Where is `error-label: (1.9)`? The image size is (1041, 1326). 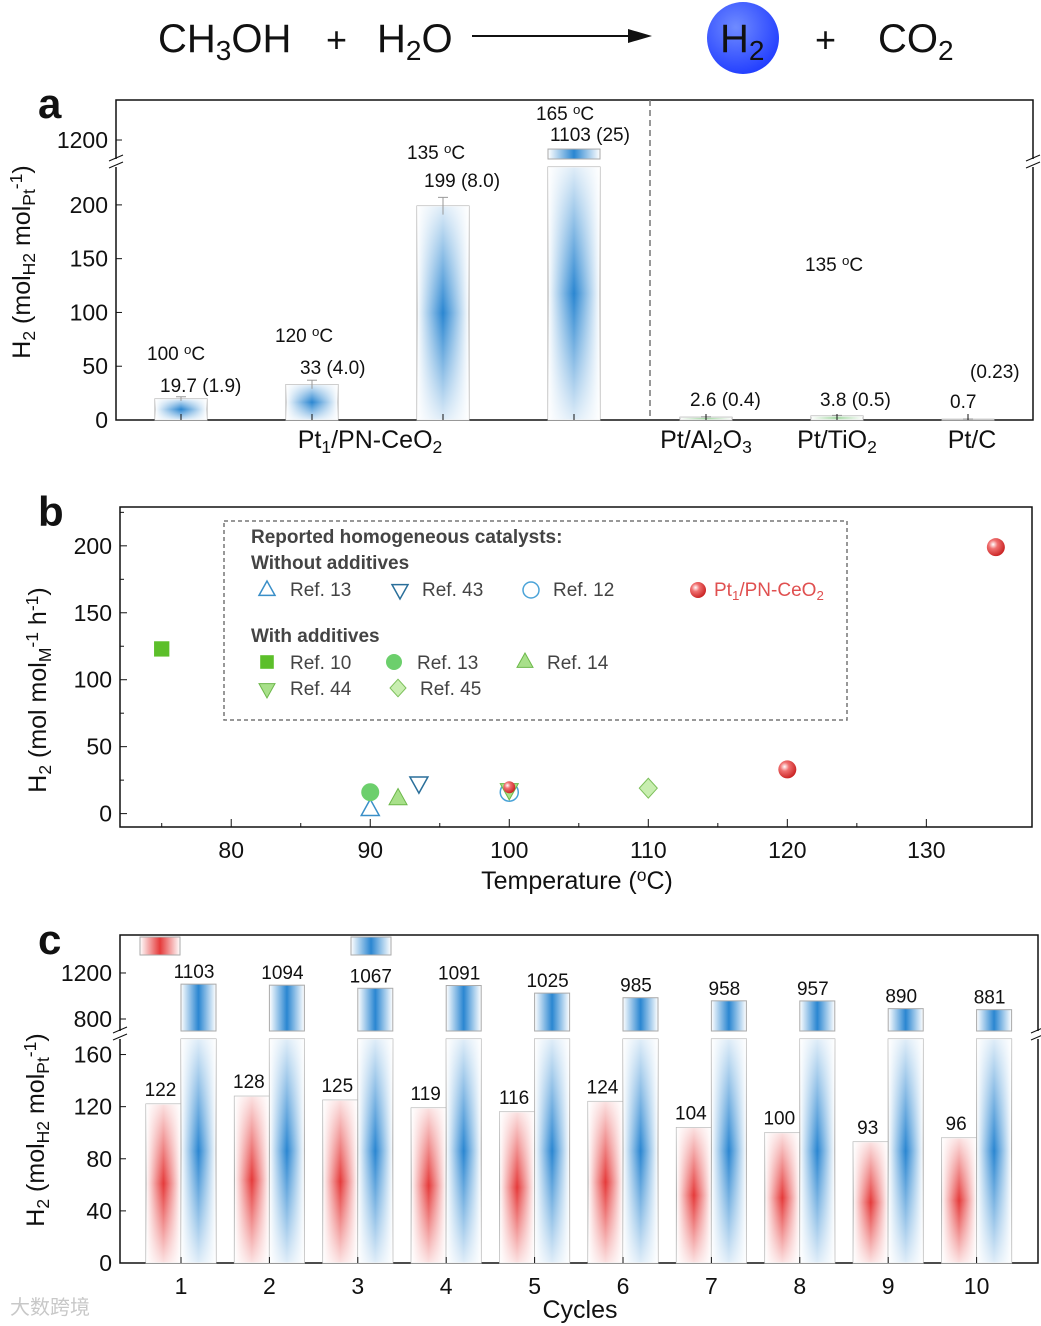
error-label: (1.9) is located at coordinates (221, 386).